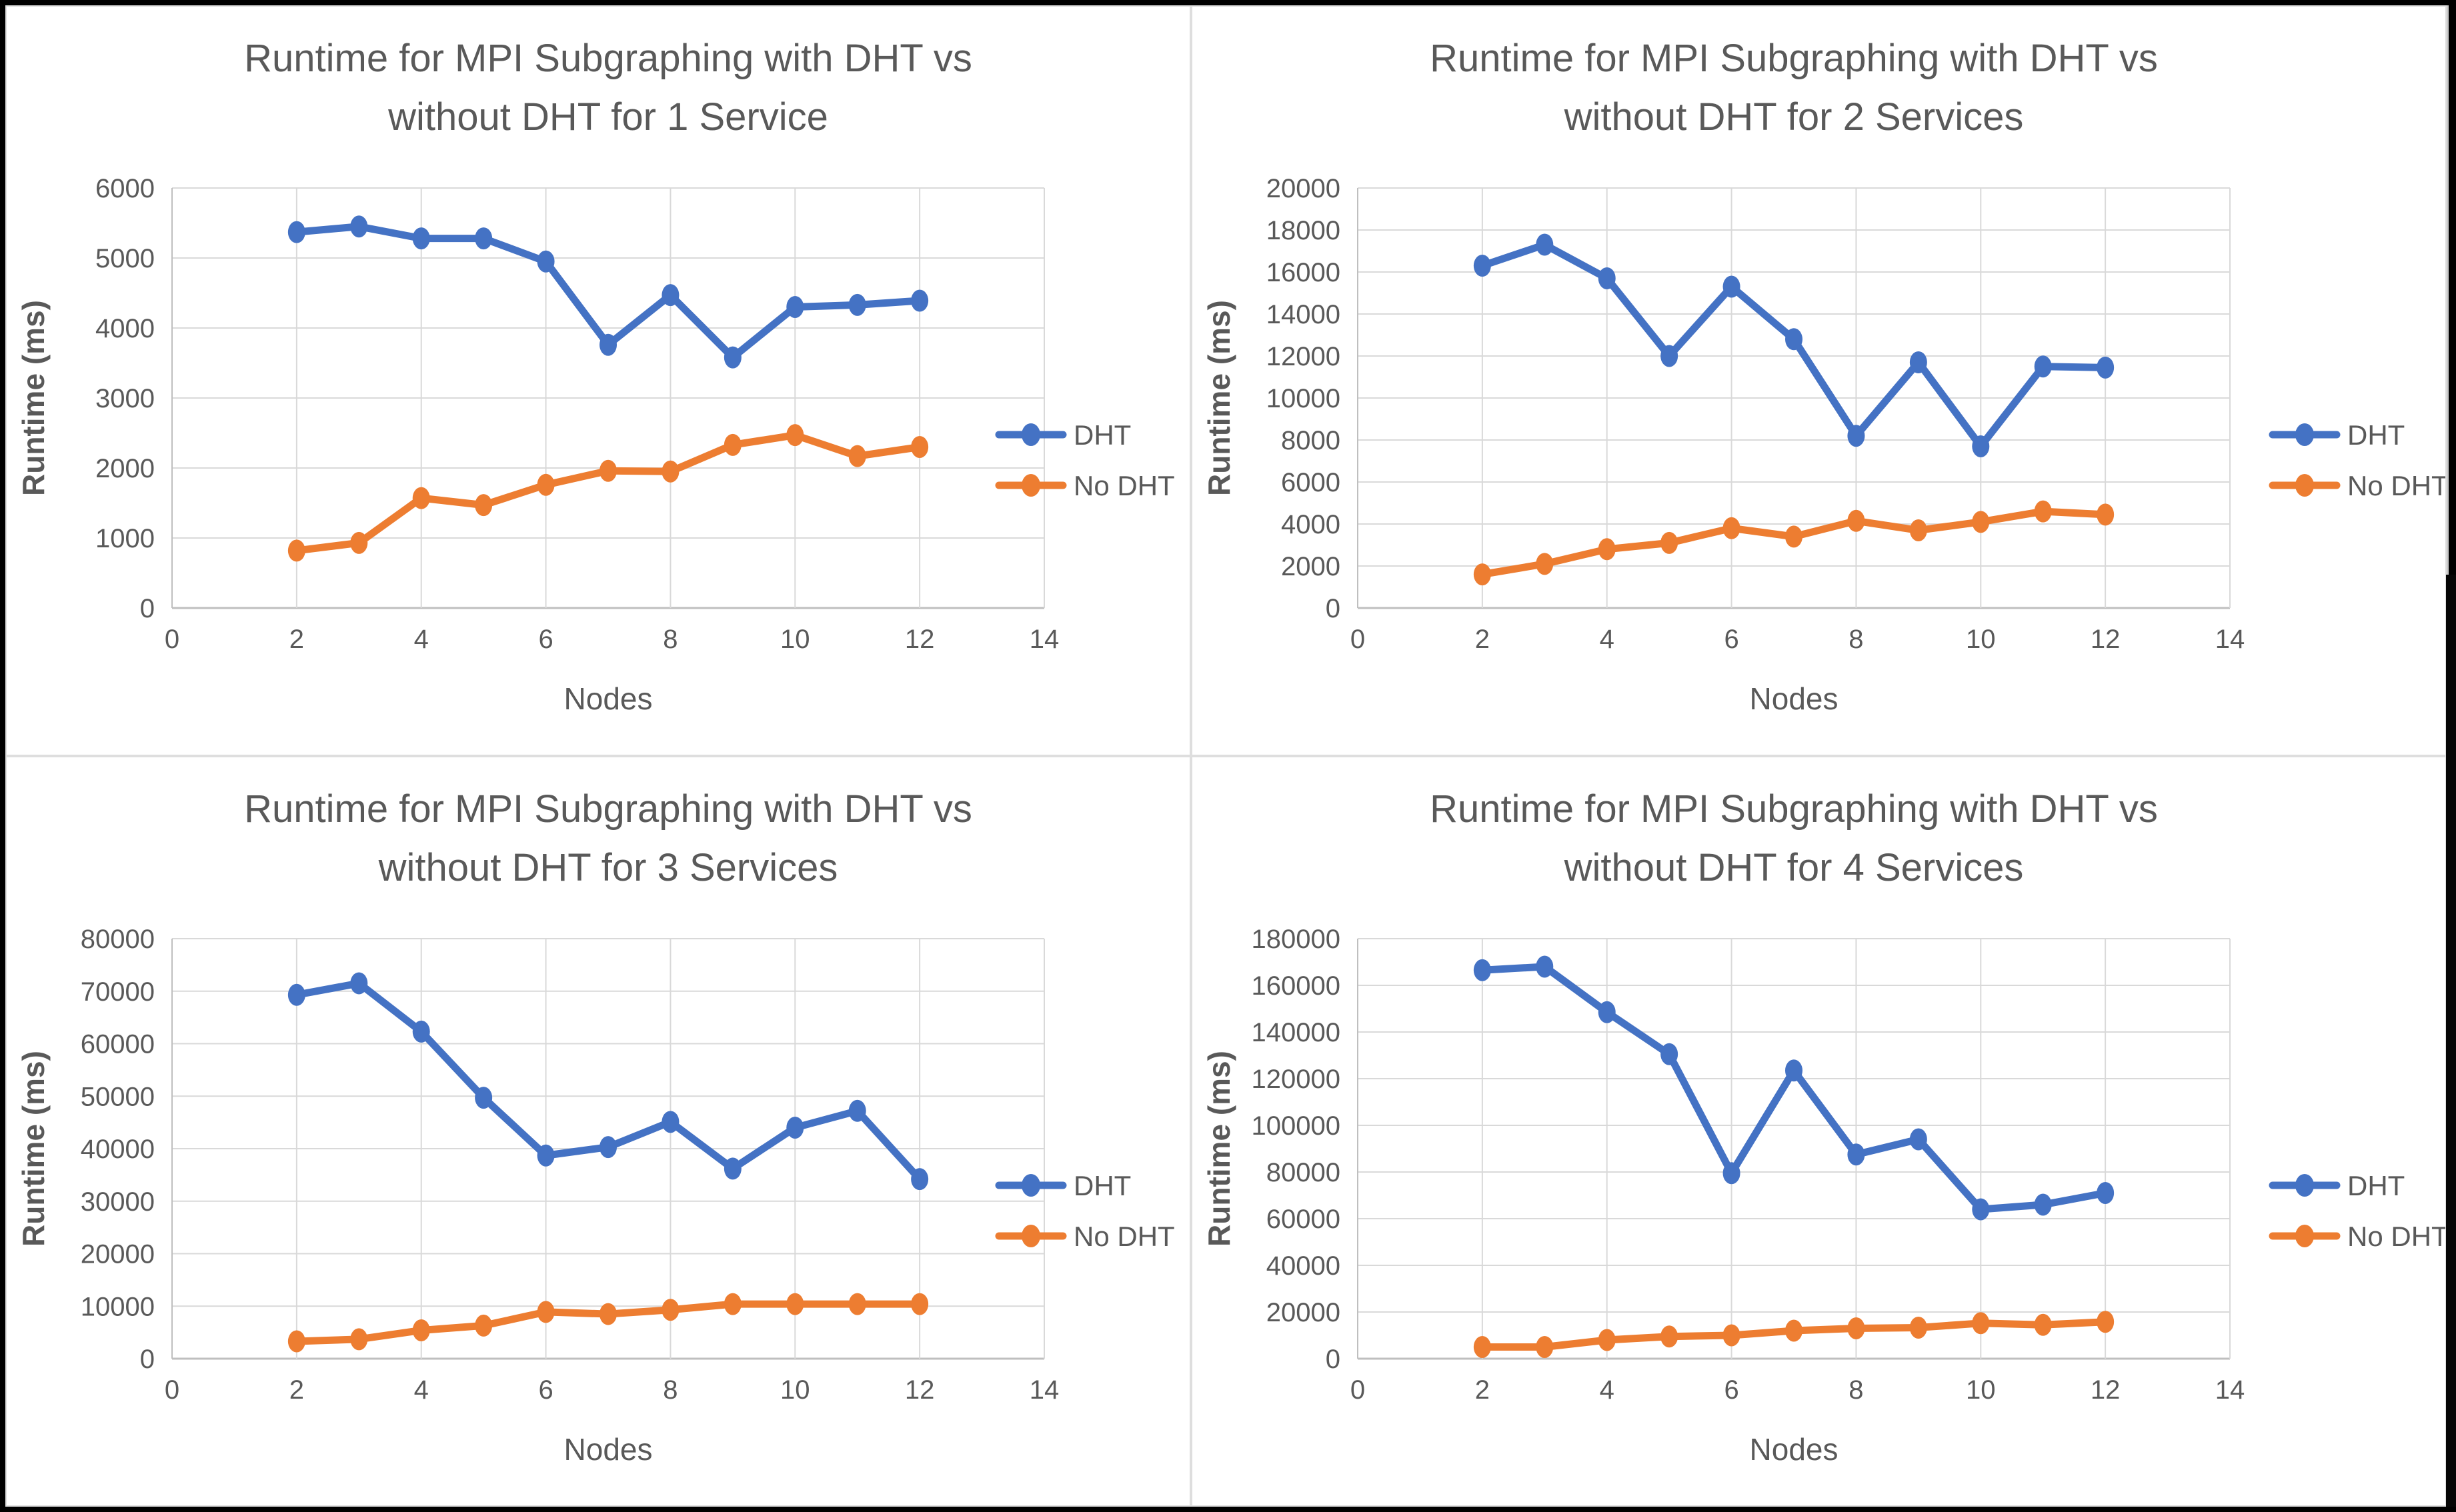 The width and height of the screenshot is (2456, 1512). What do you see at coordinates (125, 468) in the screenshot?
I see `y-tick-label: 2000` at bounding box center [125, 468].